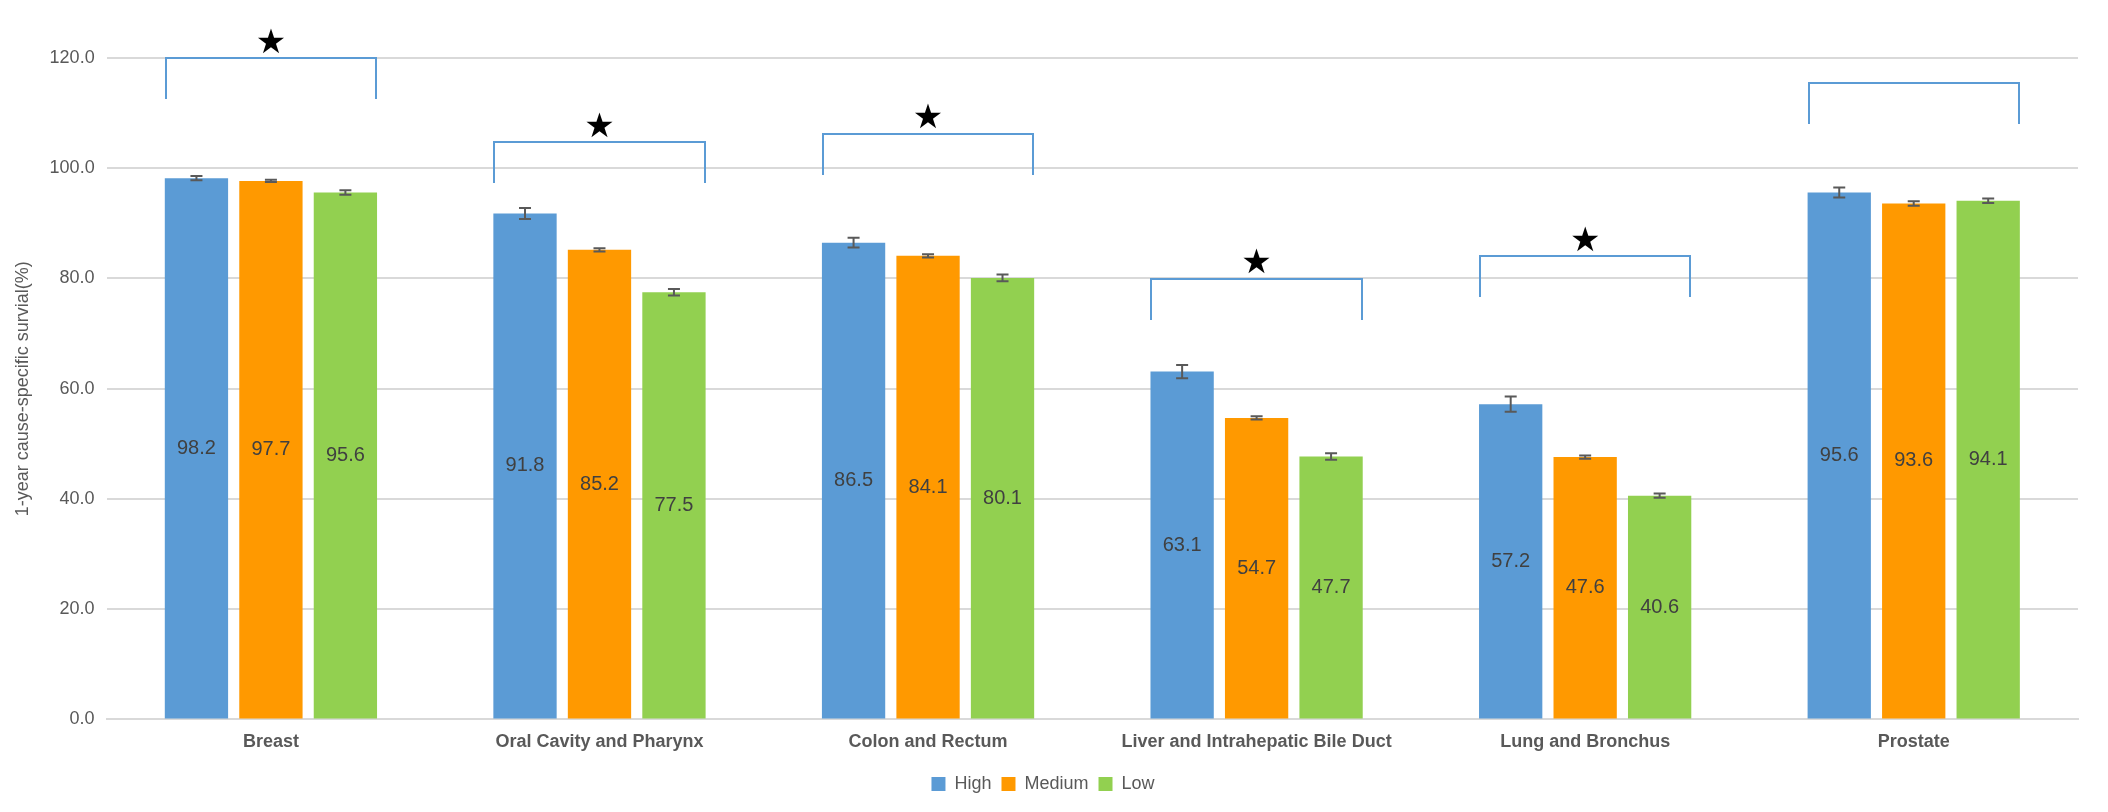 The height and width of the screenshot is (812, 2108). I want to click on legend-label: Low, so click(1138, 782).